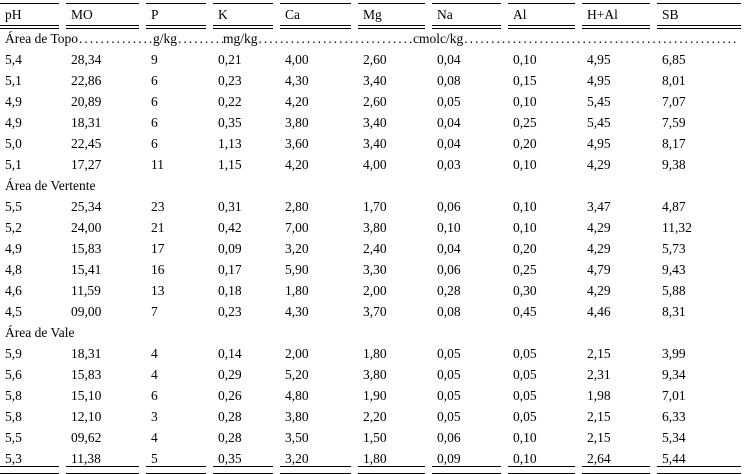  I want to click on table-row: 5,6 15,83 4 0,29 5,20 3,80 0,05 0,05 2,31 9,34, so click(374, 374).